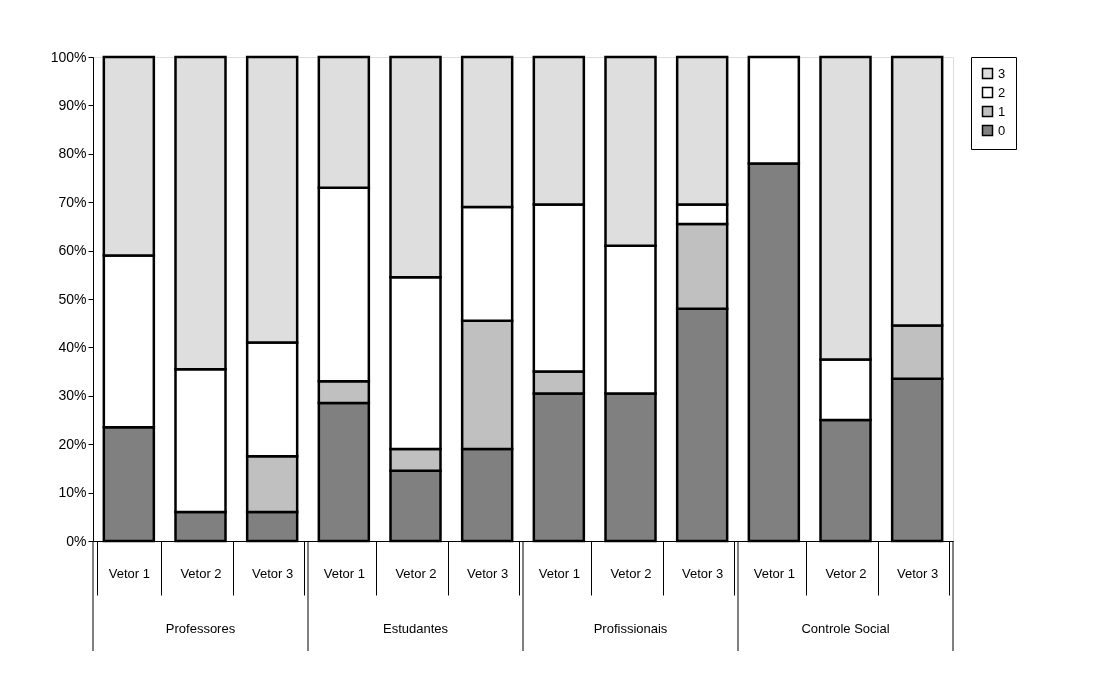 The width and height of the screenshot is (1109, 673). What do you see at coordinates (72, 298) in the screenshot?
I see `y-tick-label: 50%` at bounding box center [72, 298].